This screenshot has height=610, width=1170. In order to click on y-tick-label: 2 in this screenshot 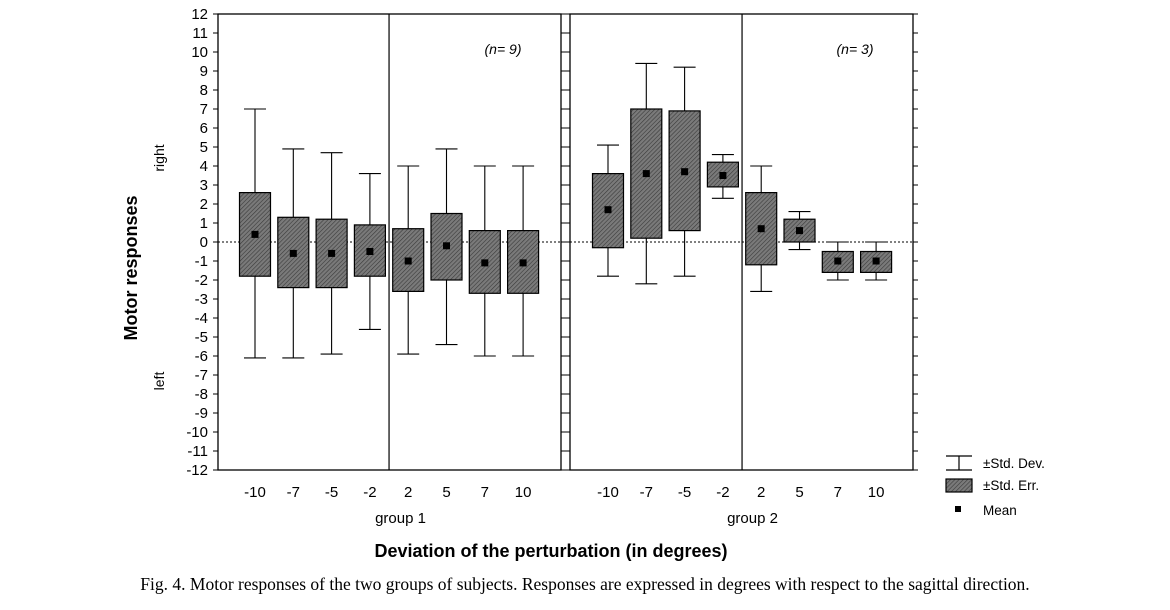, I will do `click(204, 204)`.